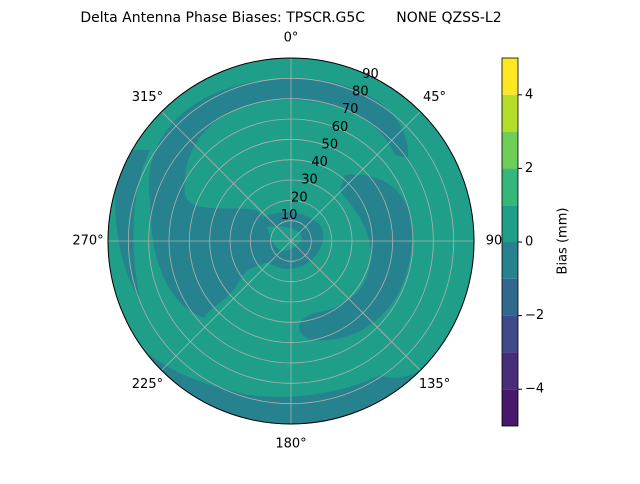 Image resolution: width=640 pixels, height=484 pixels. What do you see at coordinates (522, 242) in the screenshot?
I see `colorbar: −4 −2 0 2 4` at bounding box center [522, 242].